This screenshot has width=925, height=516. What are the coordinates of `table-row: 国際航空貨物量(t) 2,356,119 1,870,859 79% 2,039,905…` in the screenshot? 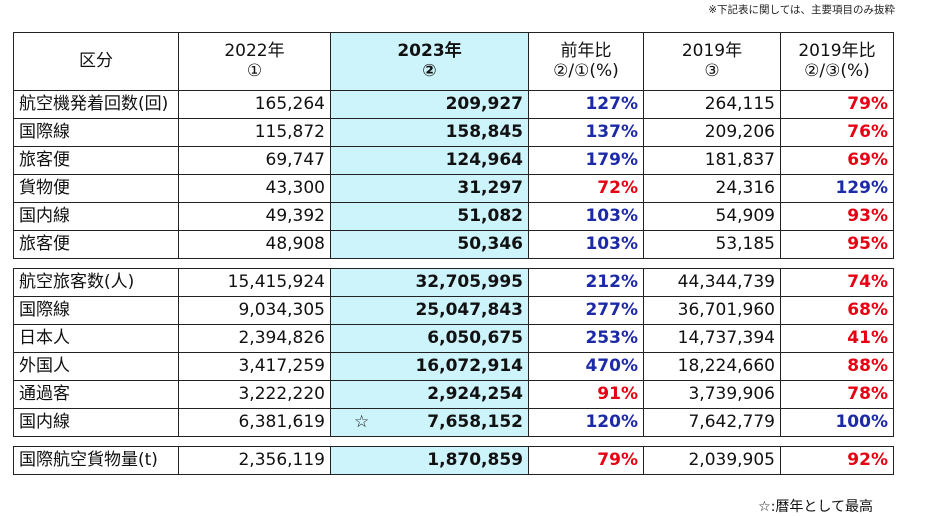 It's located at (453, 460).